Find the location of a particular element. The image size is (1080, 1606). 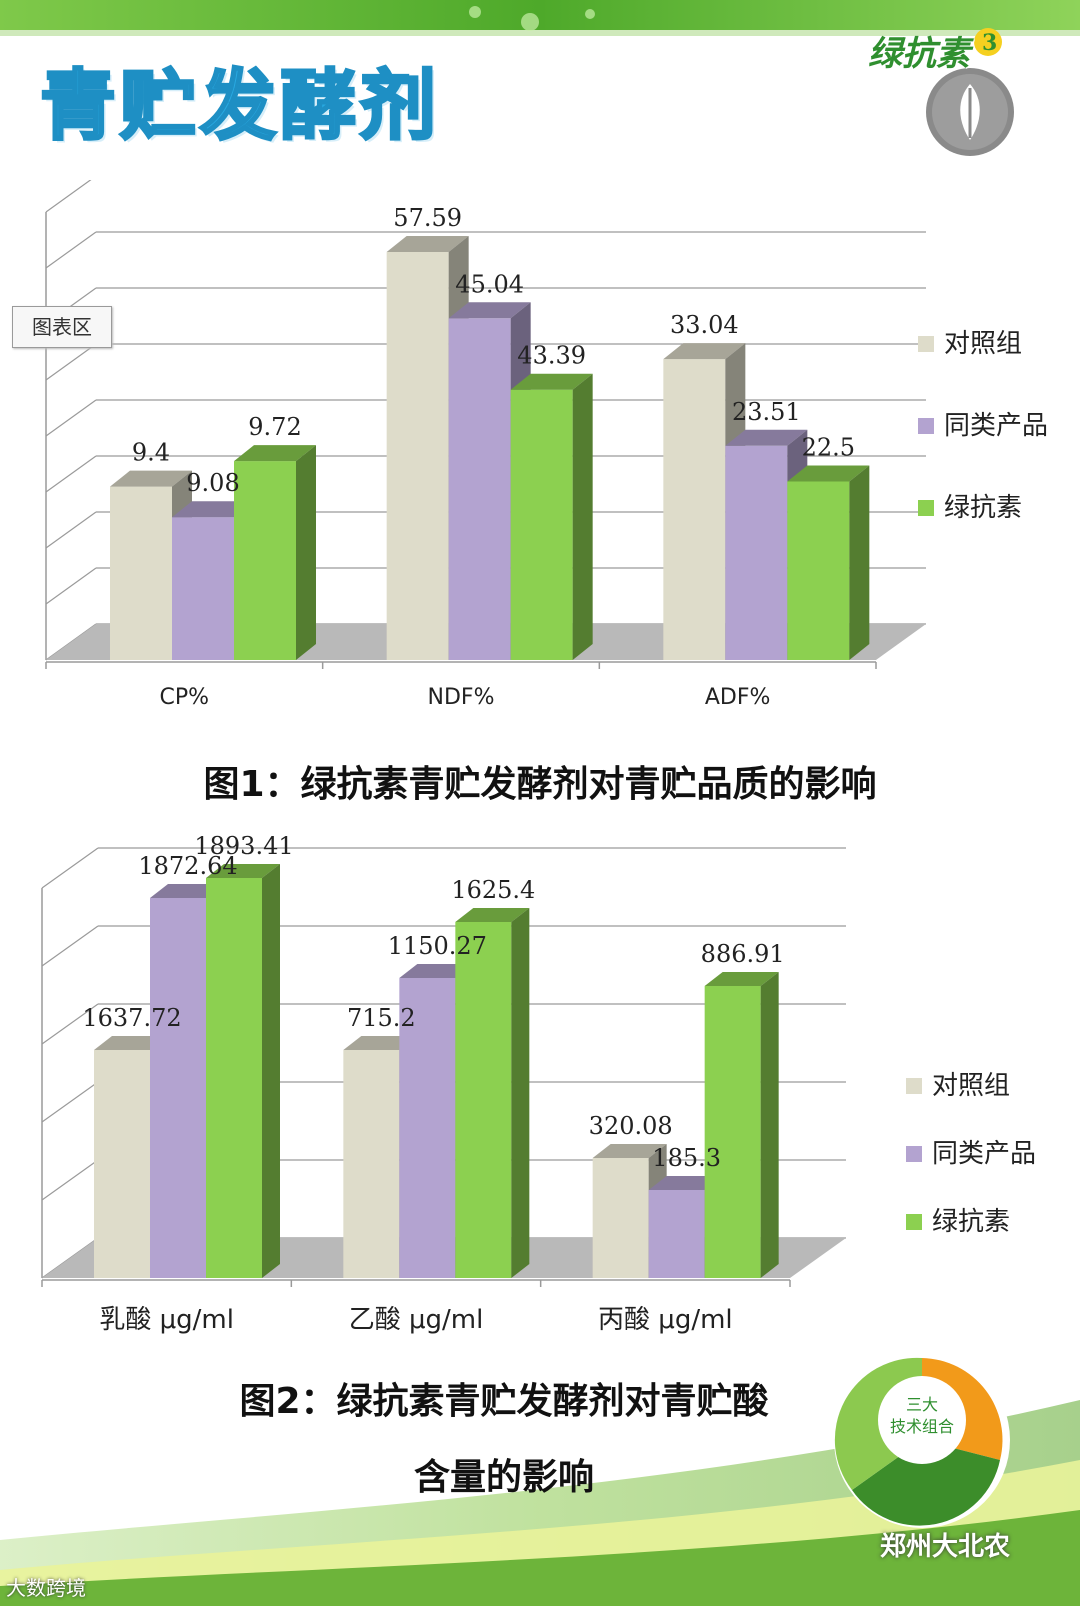

x-tick-label: CP% is located at coordinates (185, 697).